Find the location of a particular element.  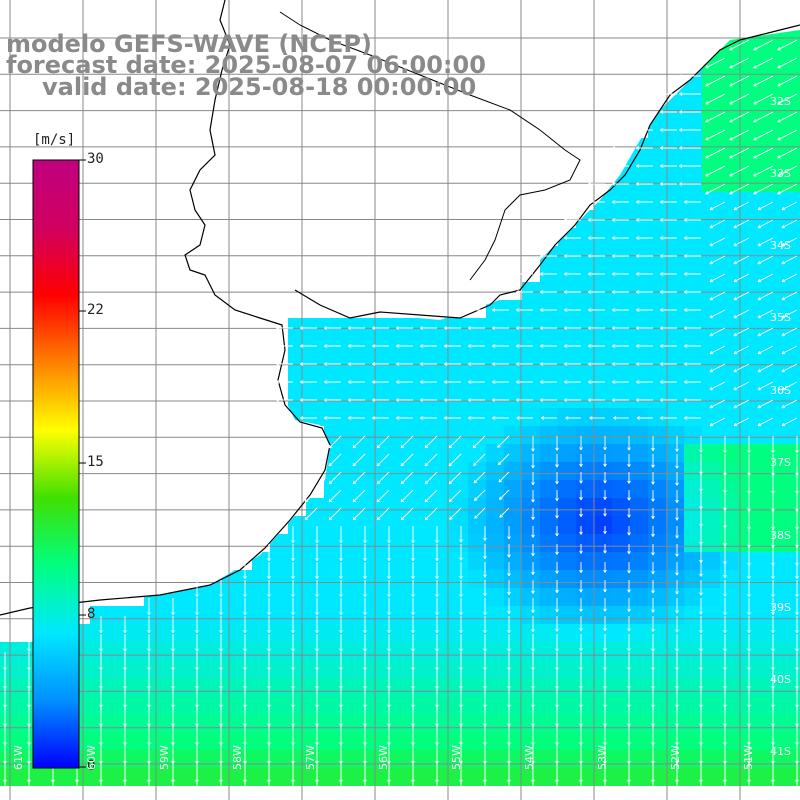

colorbar-label-0: 0 is located at coordinates (91, 766).